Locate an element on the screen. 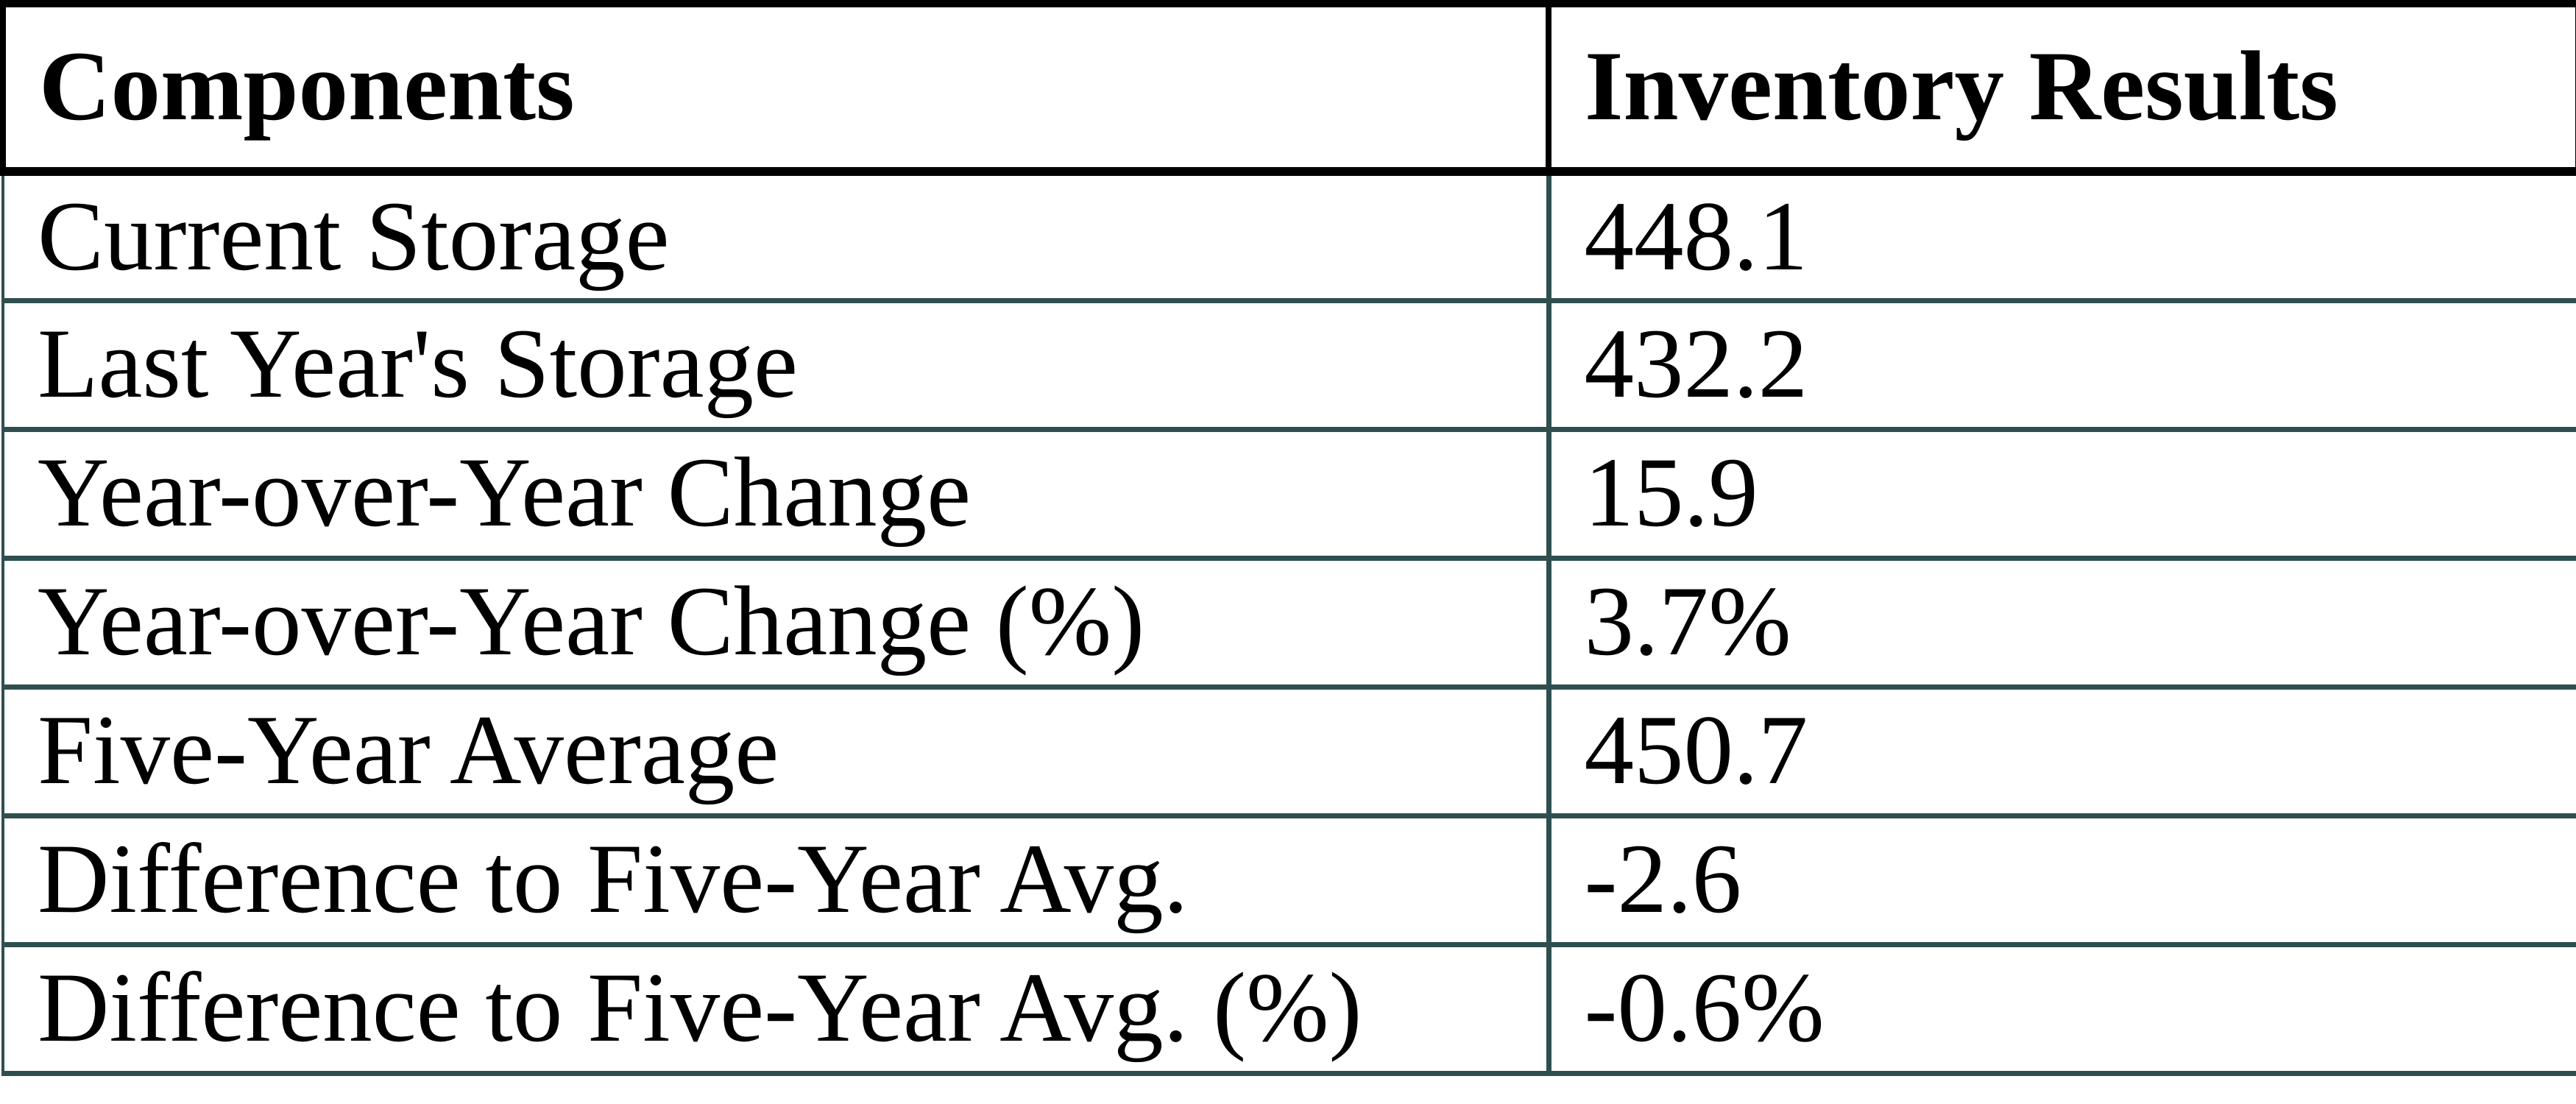 This screenshot has height=1104, width=2576. table-row: Year-over-Year Change (%) 3.7% is located at coordinates (1288, 624).